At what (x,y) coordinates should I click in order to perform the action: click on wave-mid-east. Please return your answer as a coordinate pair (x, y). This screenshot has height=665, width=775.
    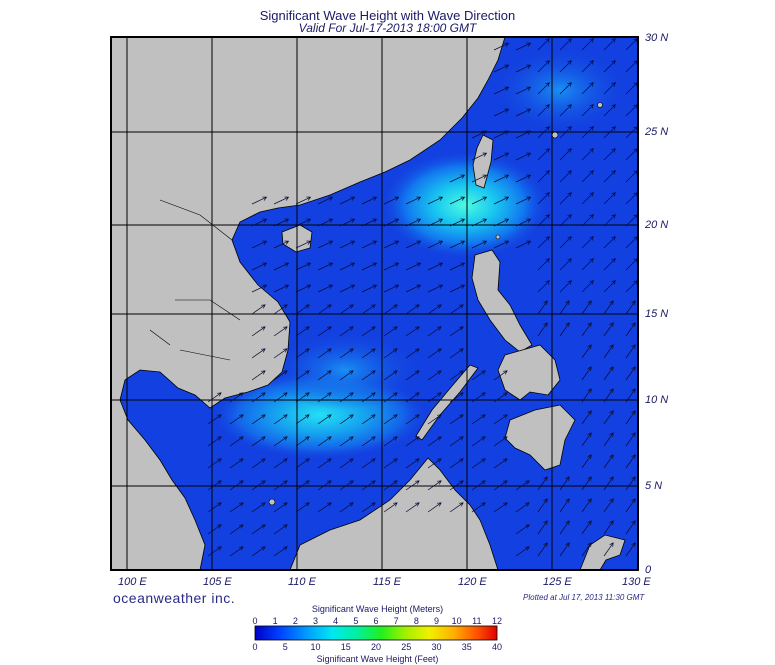
    Looking at the image, I should click on (560, 90).